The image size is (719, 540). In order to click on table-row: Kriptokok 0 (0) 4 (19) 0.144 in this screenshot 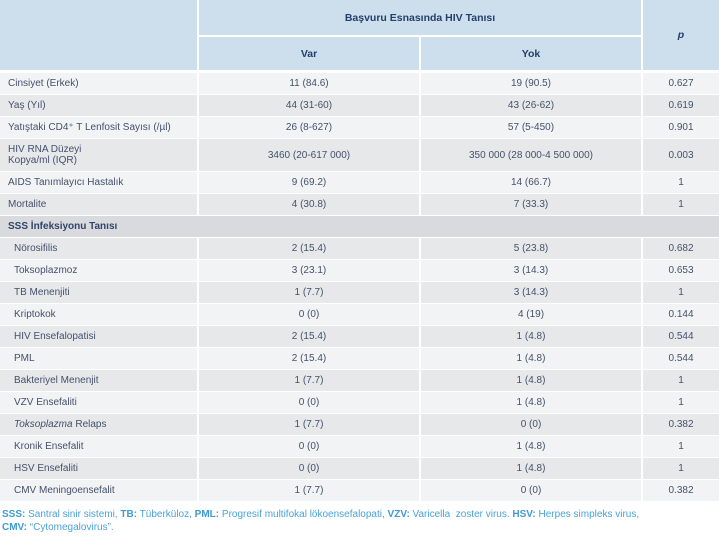, I will do `click(359, 314)`.